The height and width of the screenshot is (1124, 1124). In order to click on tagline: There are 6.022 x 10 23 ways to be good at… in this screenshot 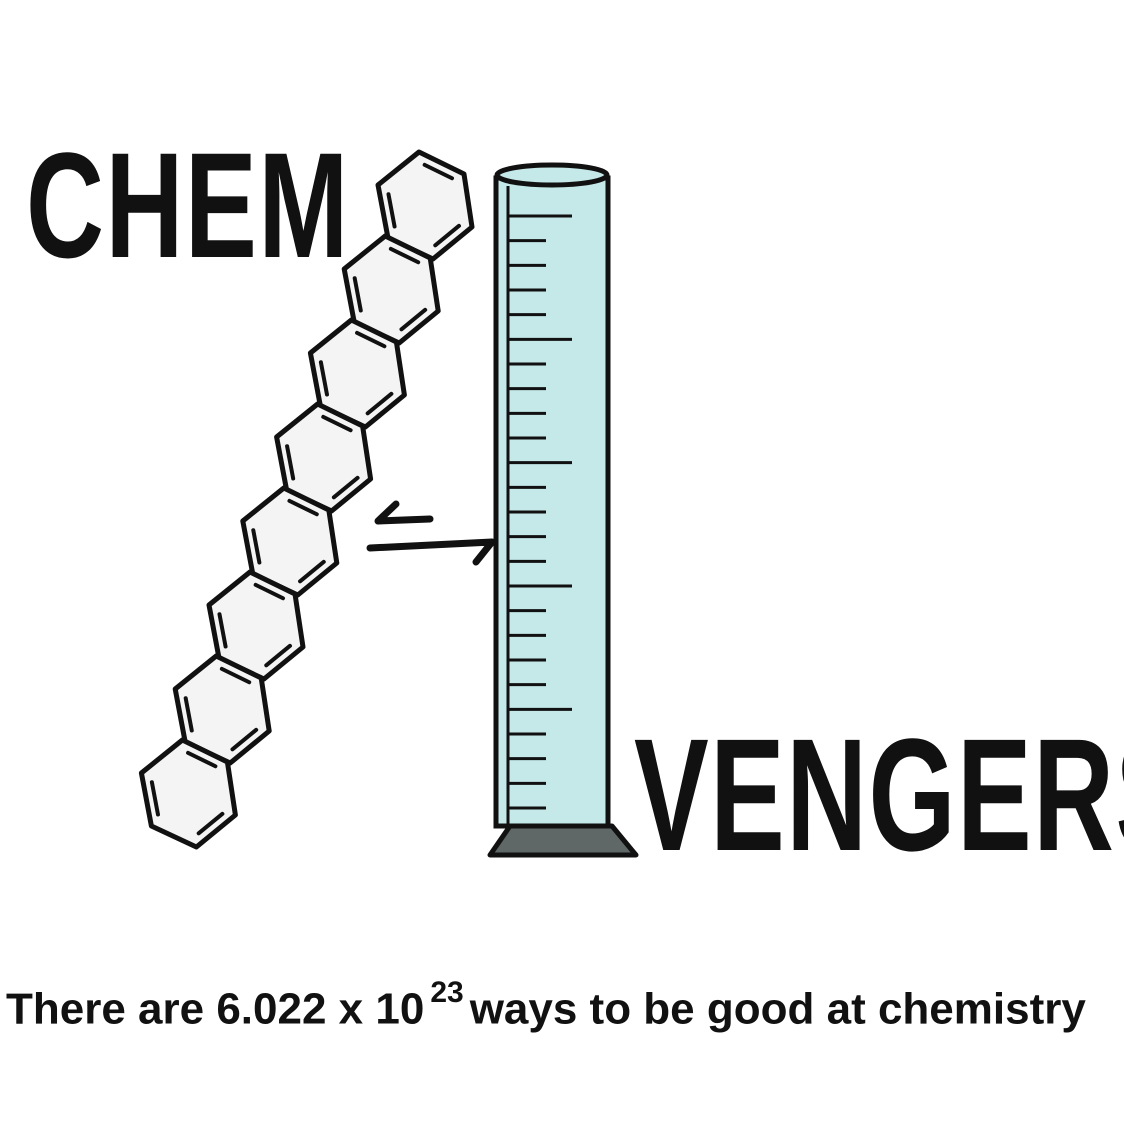, I will do `click(546, 1005)`.